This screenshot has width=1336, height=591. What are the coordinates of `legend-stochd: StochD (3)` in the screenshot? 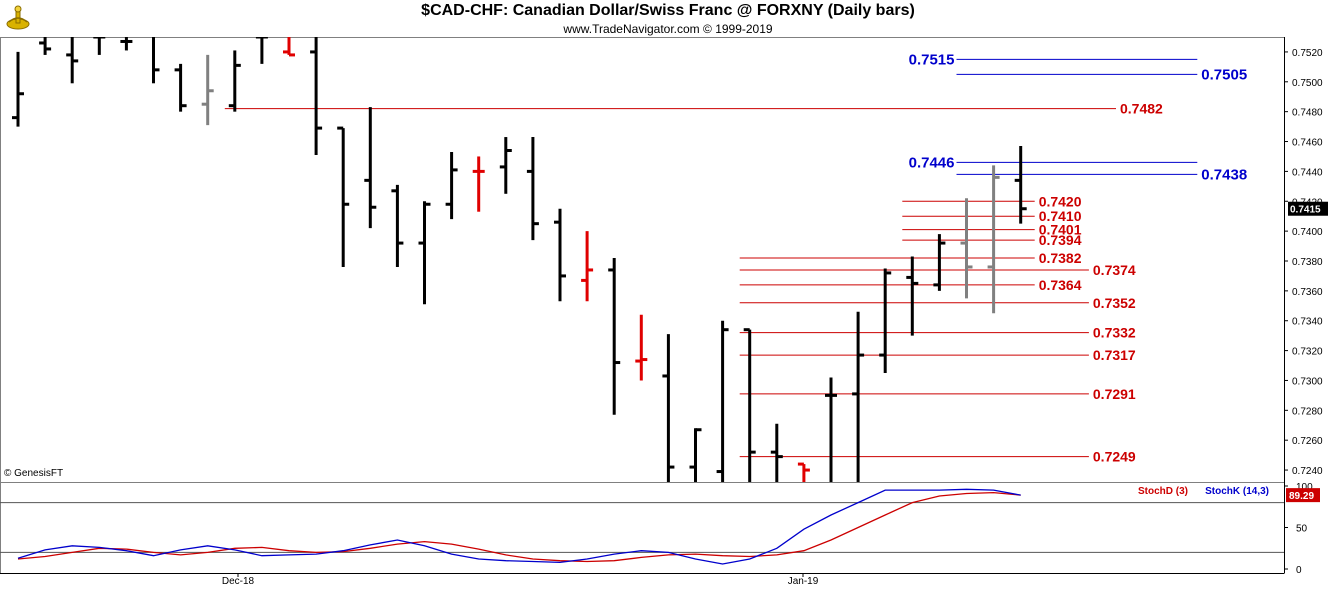 It's located at (1163, 491).